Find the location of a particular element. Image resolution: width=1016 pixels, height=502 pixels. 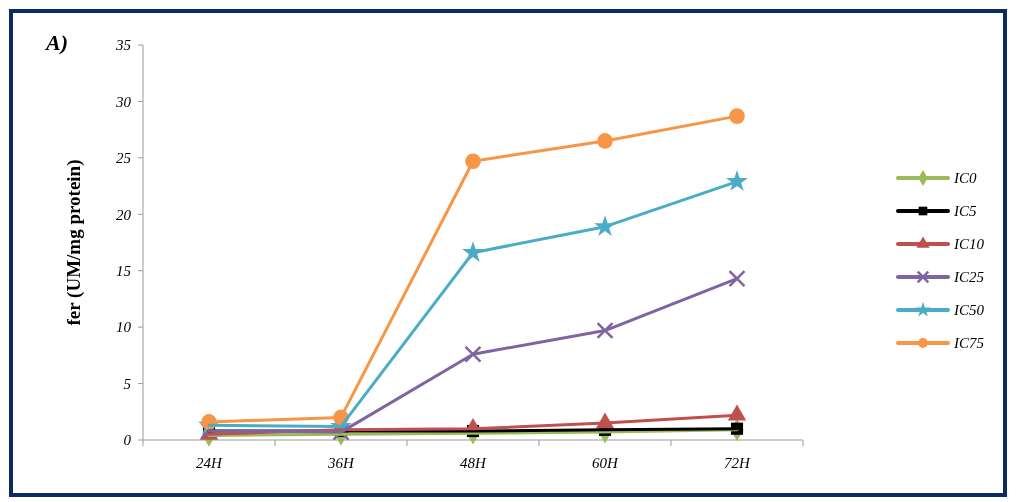

y-tick-label: 15 is located at coordinates (124, 270).